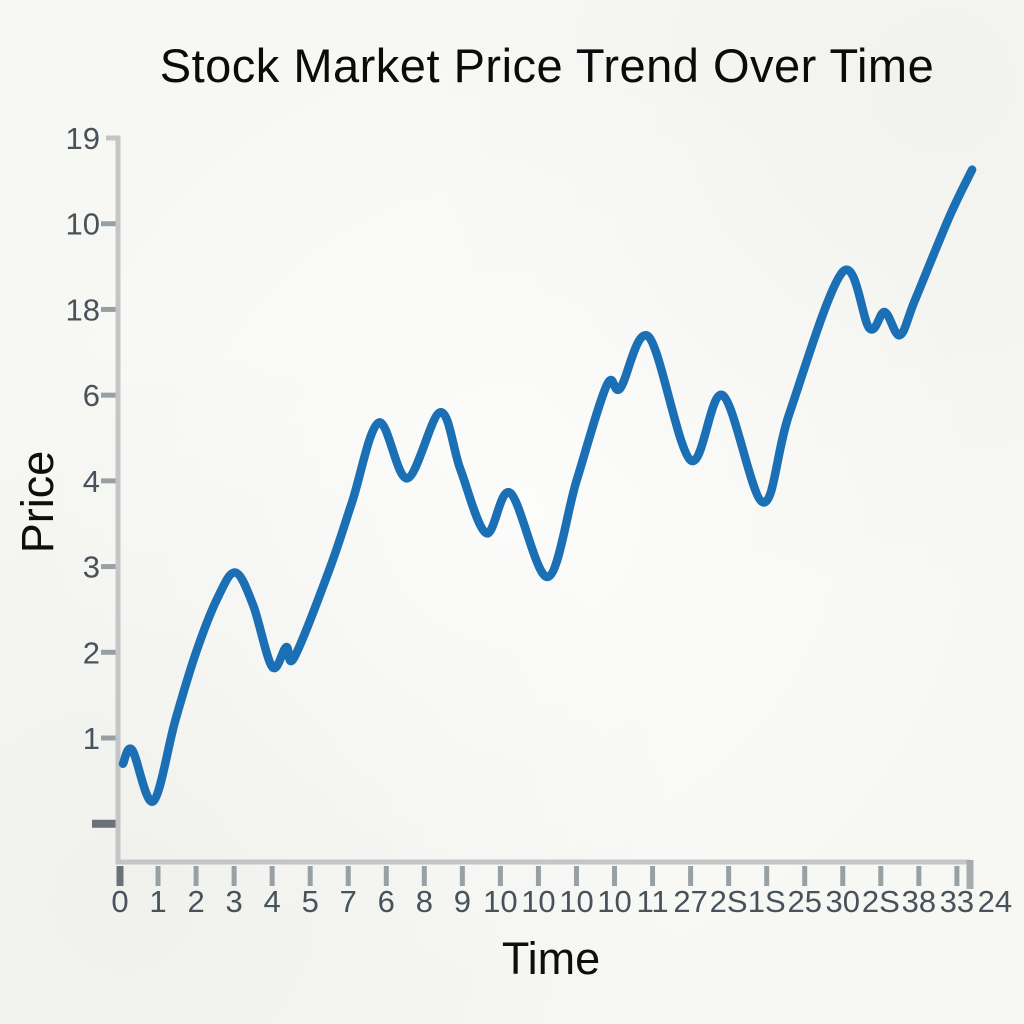 The height and width of the screenshot is (1024, 1024). Describe the element at coordinates (843, 901) in the screenshot. I see `x-tick-label: 30` at that location.